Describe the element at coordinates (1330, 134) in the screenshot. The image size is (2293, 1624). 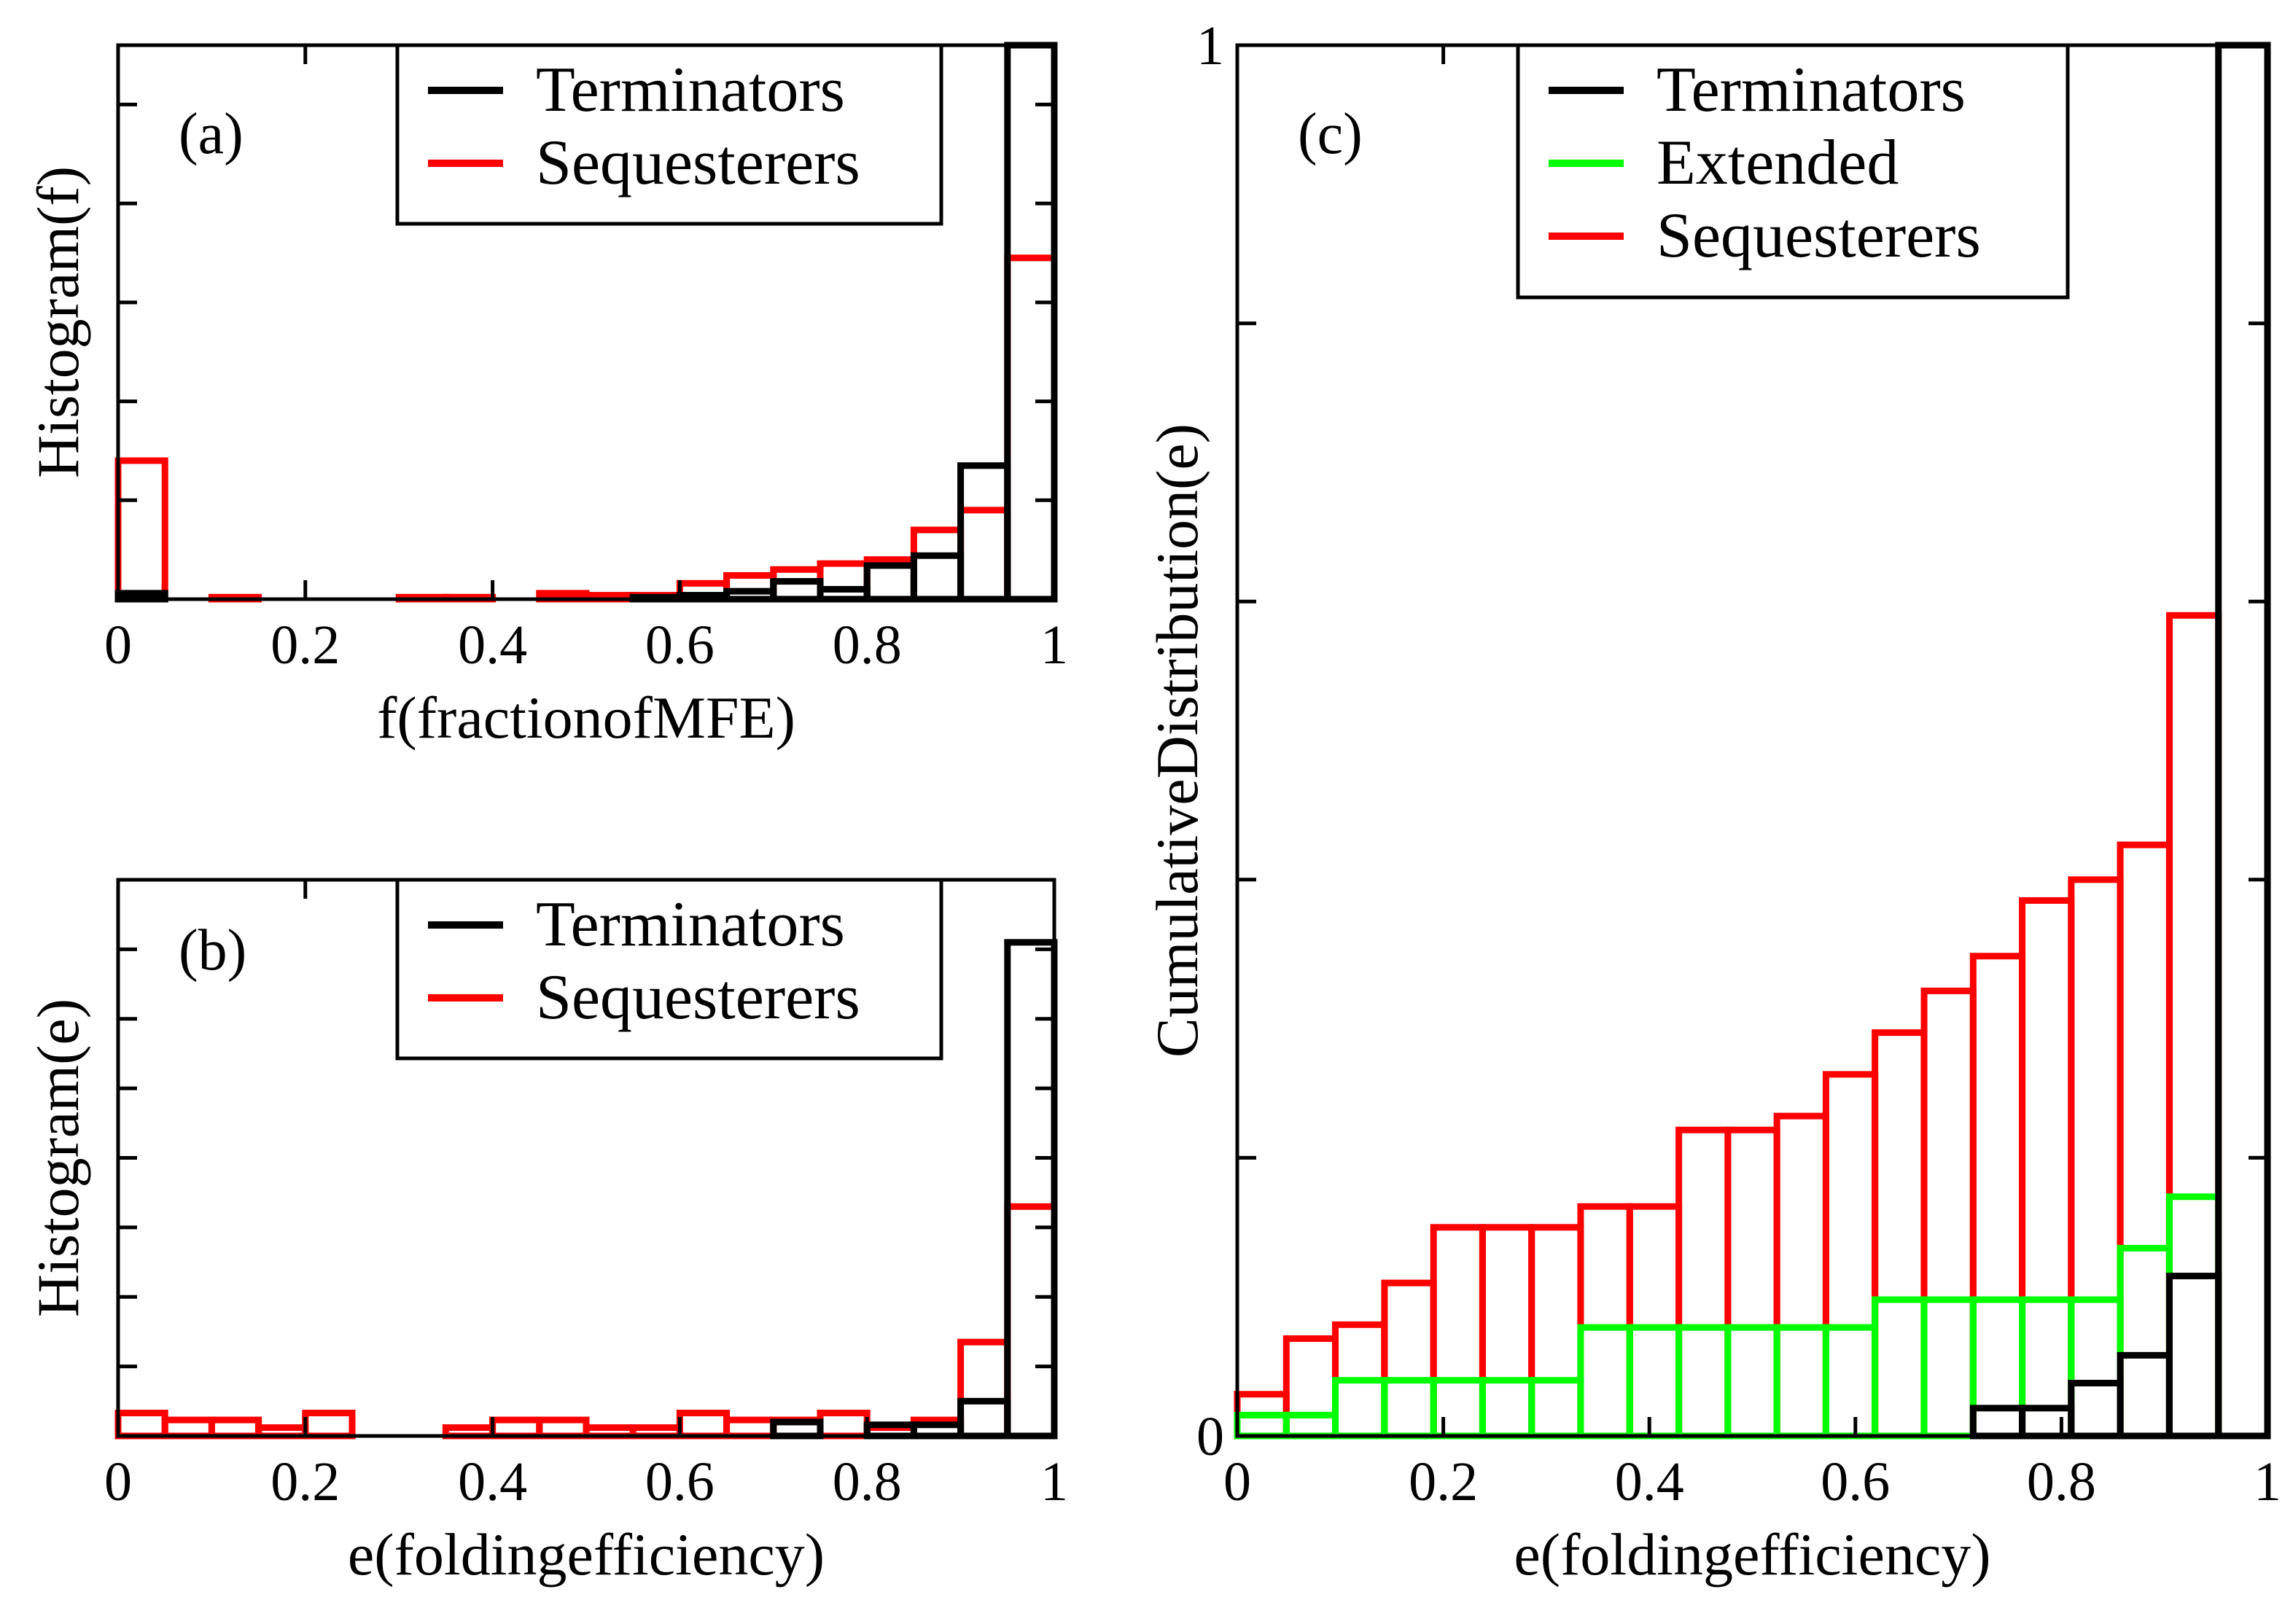
I see `panel-label: (c)` at that location.